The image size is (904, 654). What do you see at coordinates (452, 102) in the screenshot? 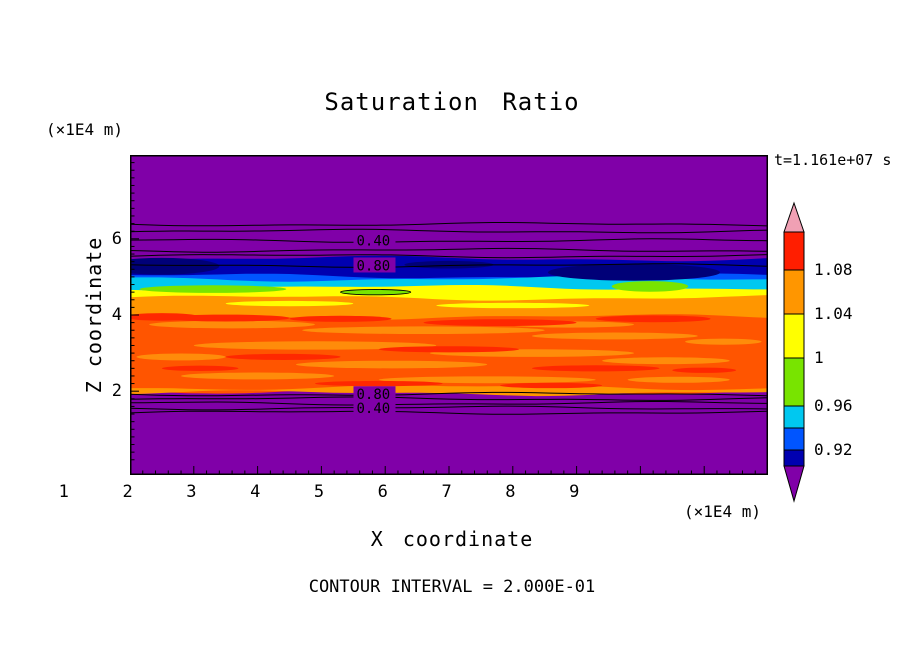
I see `figure-title: Saturation Ratio` at bounding box center [452, 102].